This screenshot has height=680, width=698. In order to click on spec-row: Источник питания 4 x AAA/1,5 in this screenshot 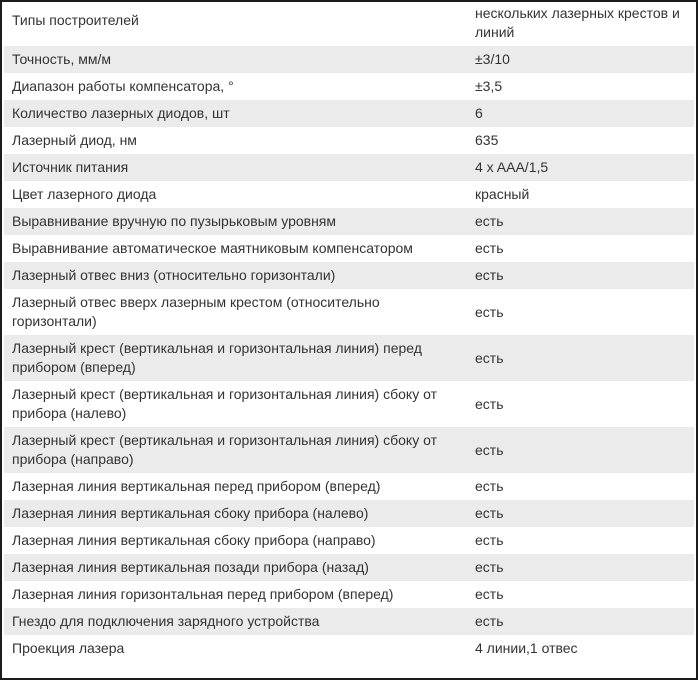, I will do `click(349, 167)`.